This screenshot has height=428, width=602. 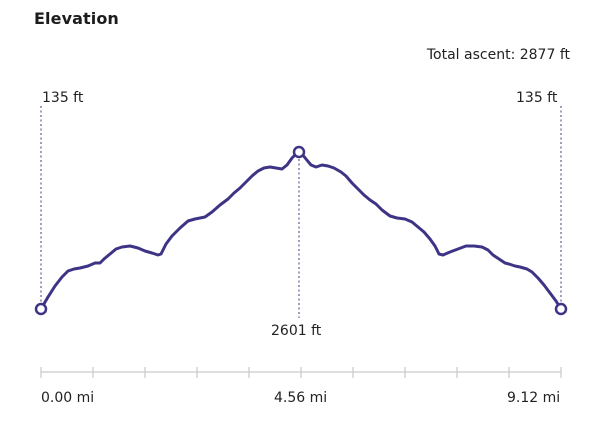 I want to click on x-axis-start-label: 0.00 mi, so click(x=68, y=398).